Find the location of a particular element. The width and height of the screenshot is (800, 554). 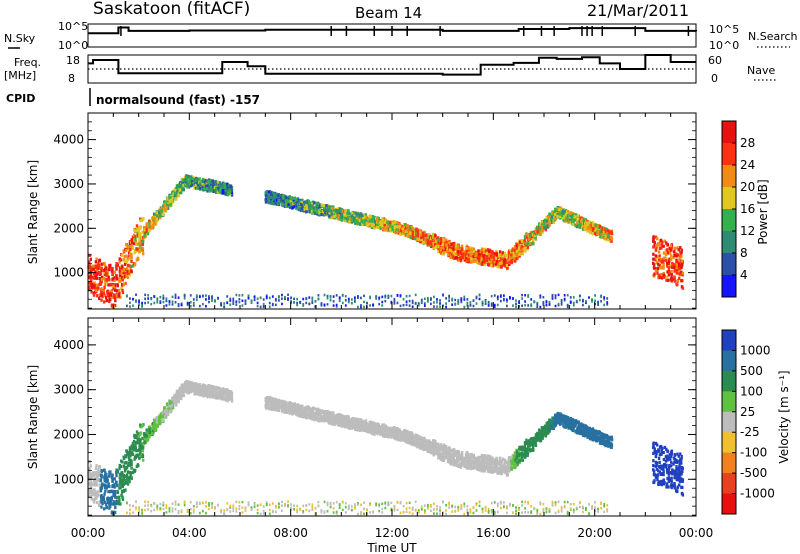

power-colorbar-swatch is located at coordinates (729, 264).